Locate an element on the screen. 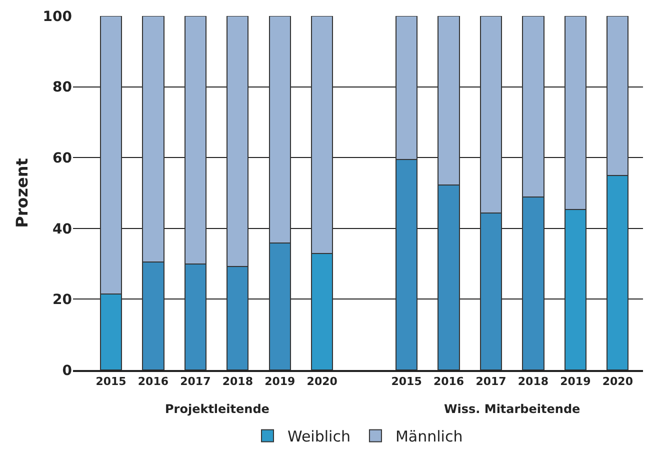 This screenshot has width=649, height=459. y-tick-label: 60 is located at coordinates (62, 158).